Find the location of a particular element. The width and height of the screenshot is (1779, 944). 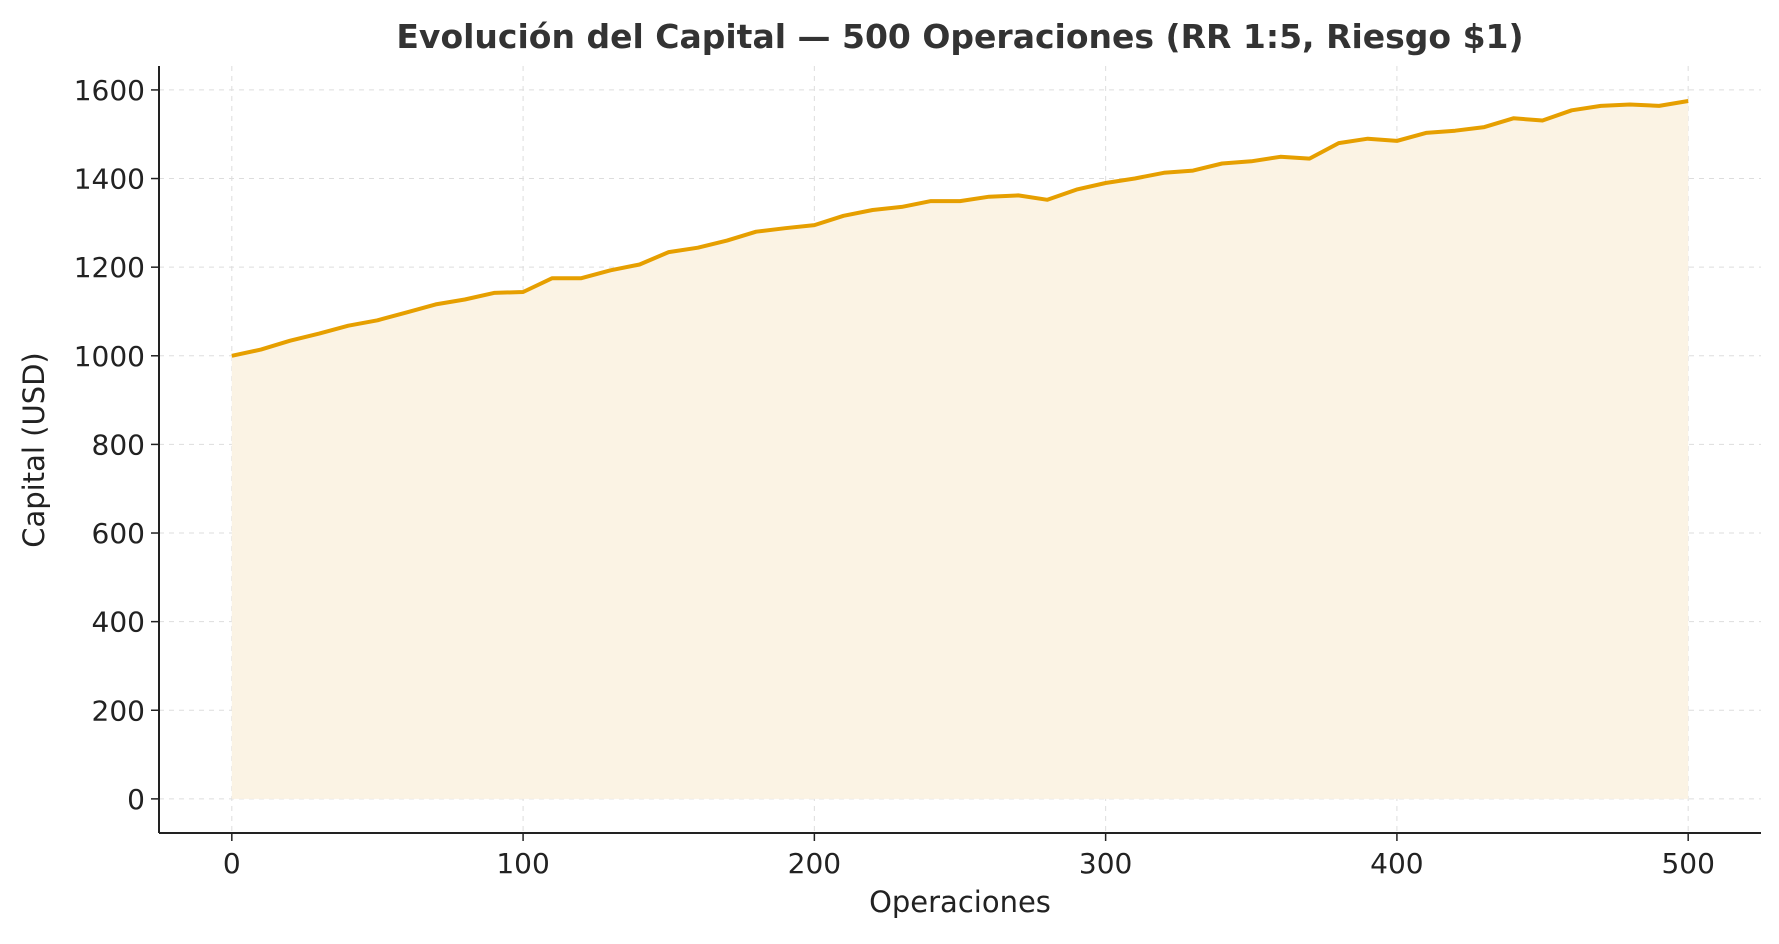

x-axis-label: Operaciones is located at coordinates (960, 902).